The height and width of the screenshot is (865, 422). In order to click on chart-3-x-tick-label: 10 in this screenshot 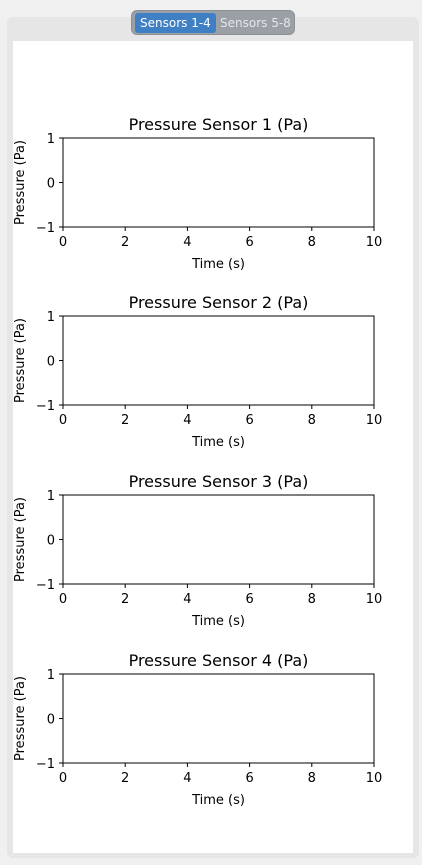, I will do `click(374, 599)`.